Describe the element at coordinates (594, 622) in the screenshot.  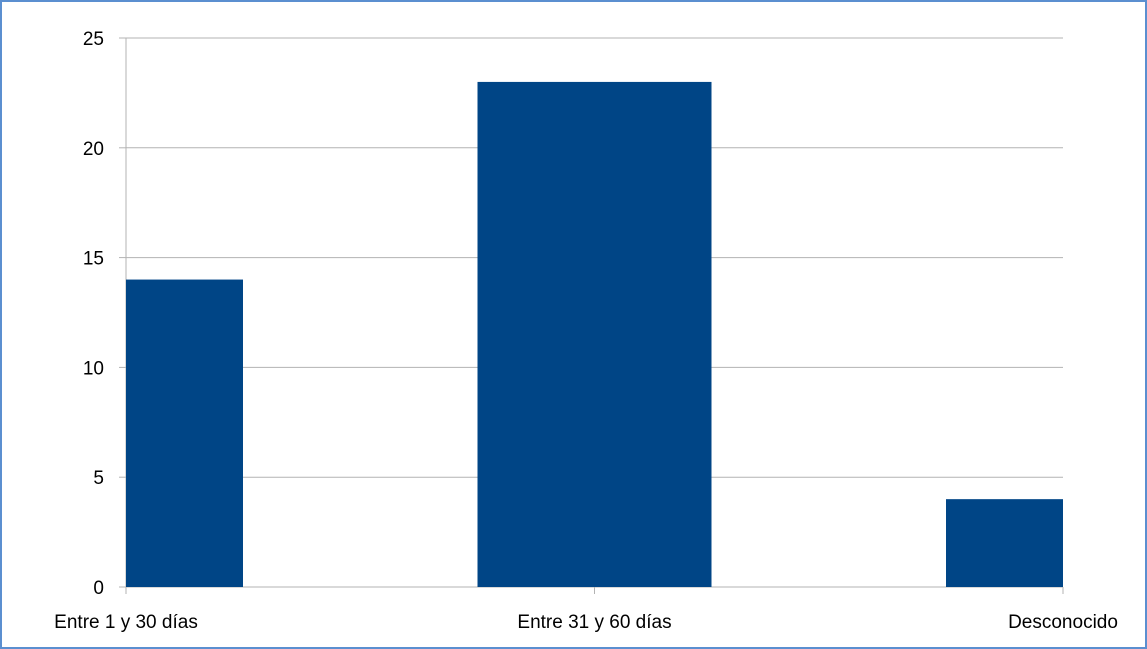
I see `x-category-label: Entre 31 y 60 días` at that location.